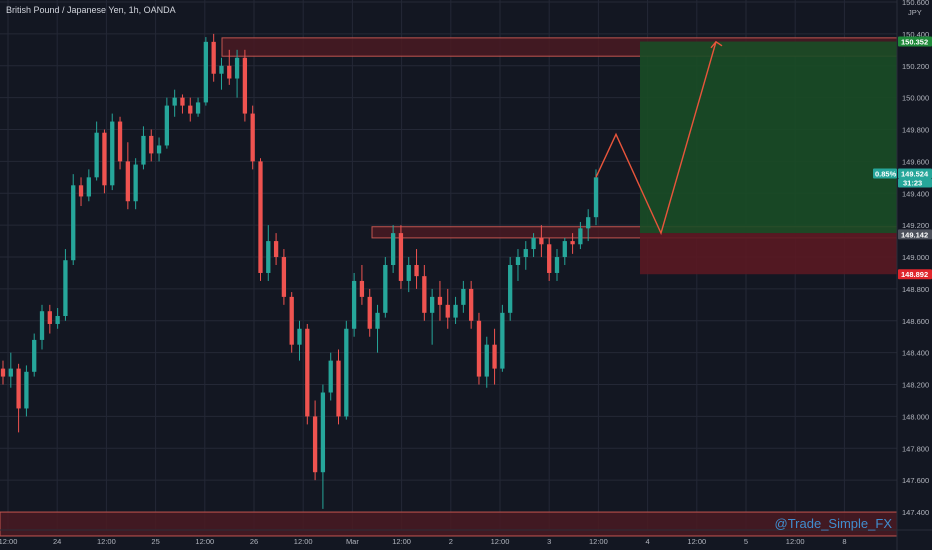 Image resolution: width=932 pixels, height=550 pixels. I want to click on time-tick-label: 4, so click(648, 541).